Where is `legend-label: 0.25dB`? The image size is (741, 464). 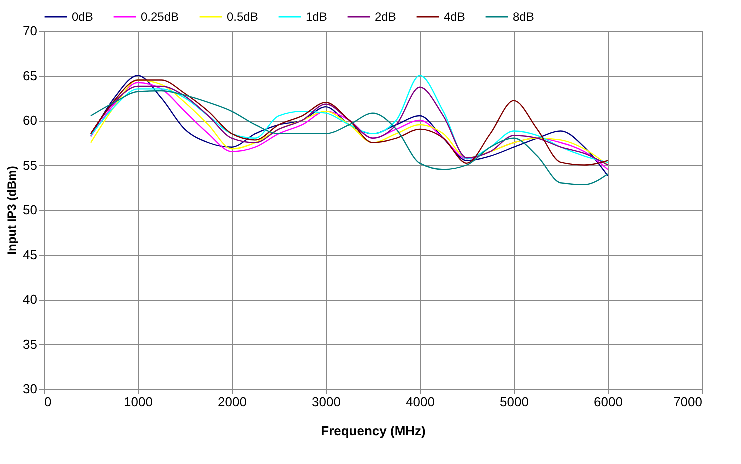 legend-label: 0.25dB is located at coordinates (160, 17).